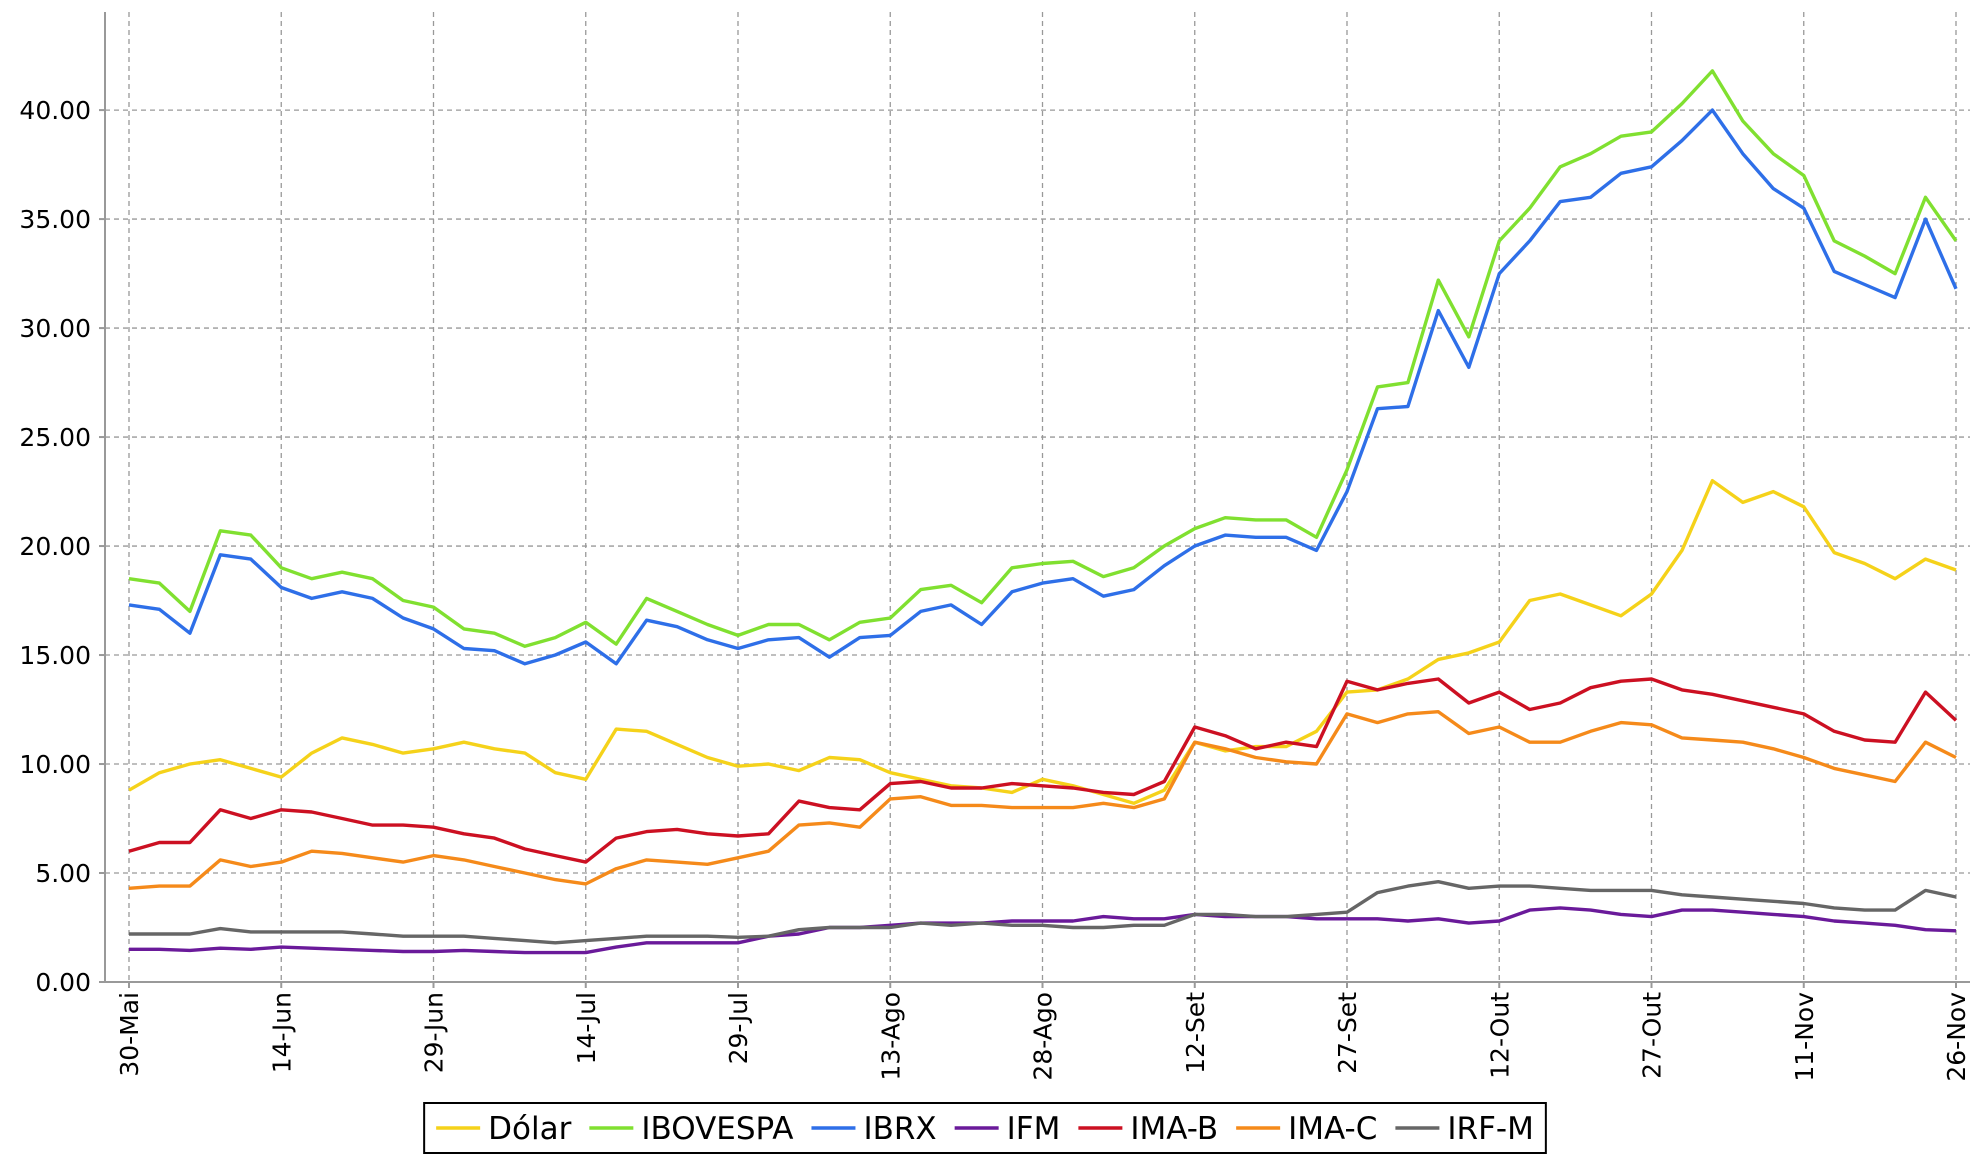 Image resolution: width=1970 pixels, height=1160 pixels. Describe the element at coordinates (890, 1036) in the screenshot. I see `x-tick-label: 13-Ago` at that location.